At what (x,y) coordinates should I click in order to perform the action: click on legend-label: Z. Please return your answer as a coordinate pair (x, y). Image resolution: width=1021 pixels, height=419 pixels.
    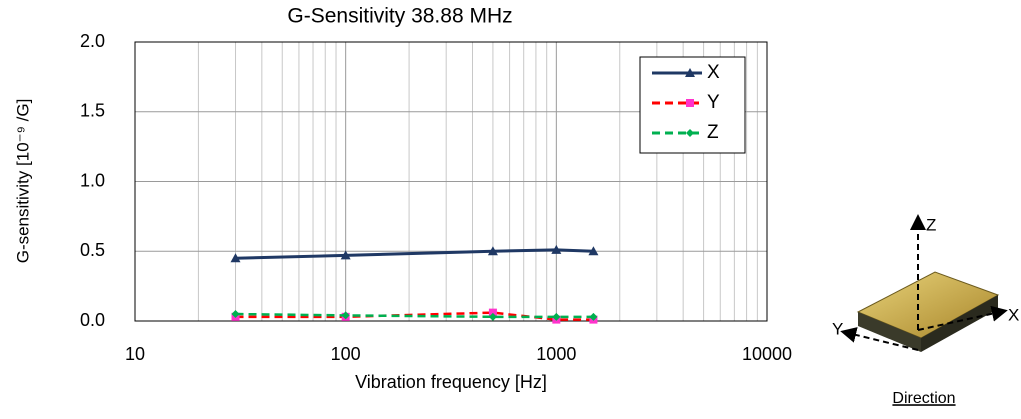
    Looking at the image, I should click on (713, 132).